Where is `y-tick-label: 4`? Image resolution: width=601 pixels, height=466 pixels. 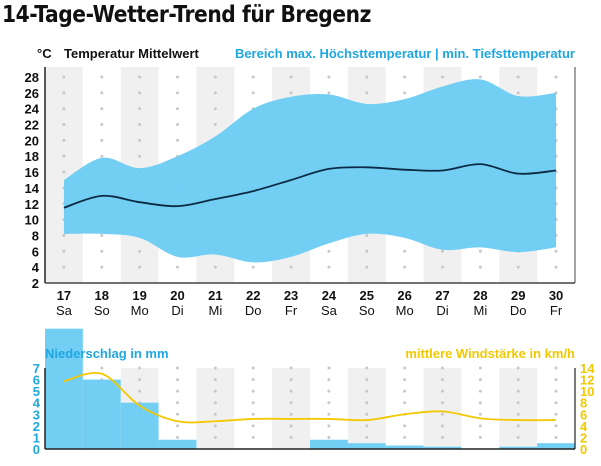 y-tick-label: 4 is located at coordinates (36, 267).